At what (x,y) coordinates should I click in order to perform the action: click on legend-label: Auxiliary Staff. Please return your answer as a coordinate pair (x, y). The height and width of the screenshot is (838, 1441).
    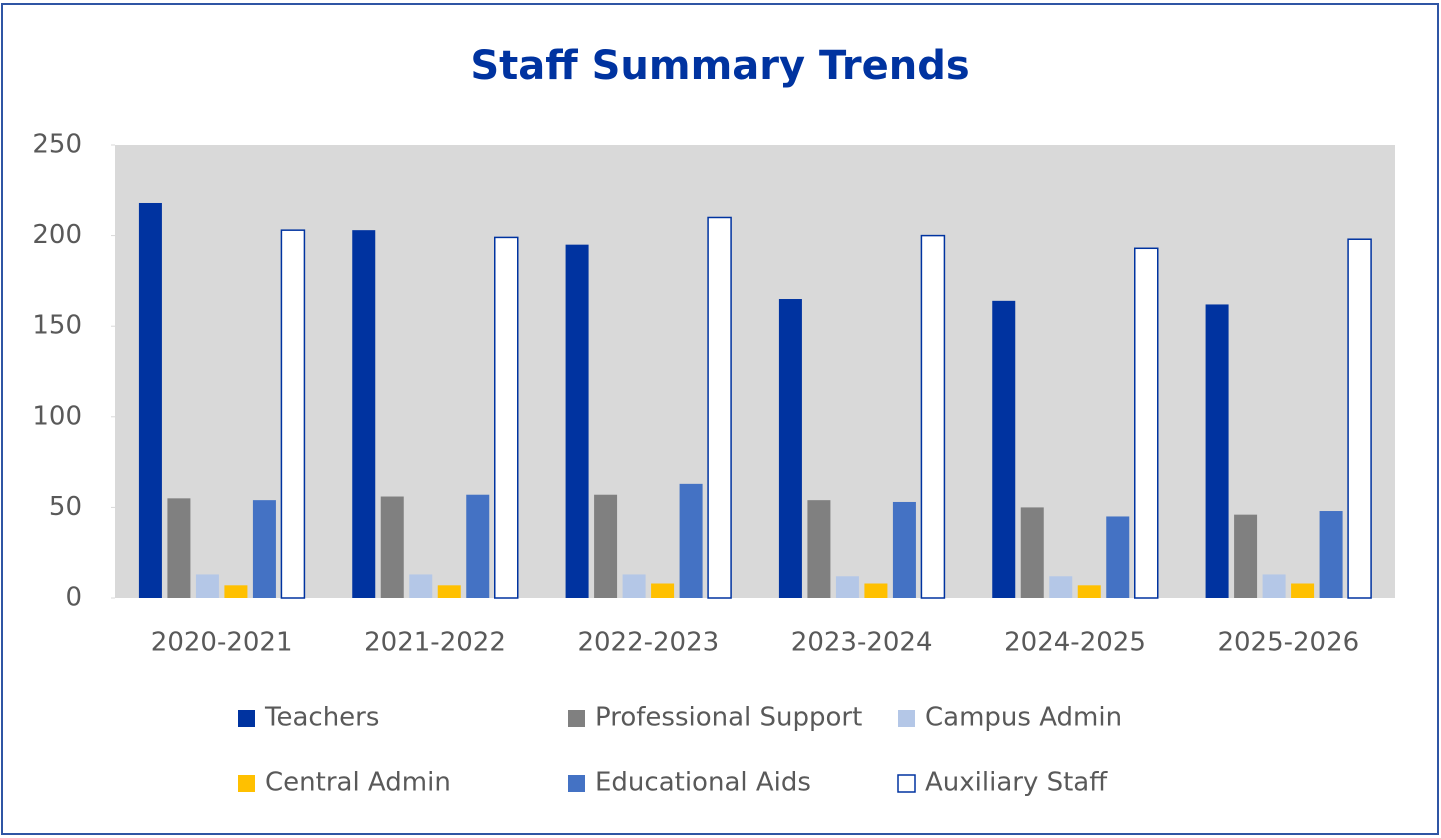
    Looking at the image, I should click on (1016, 783).